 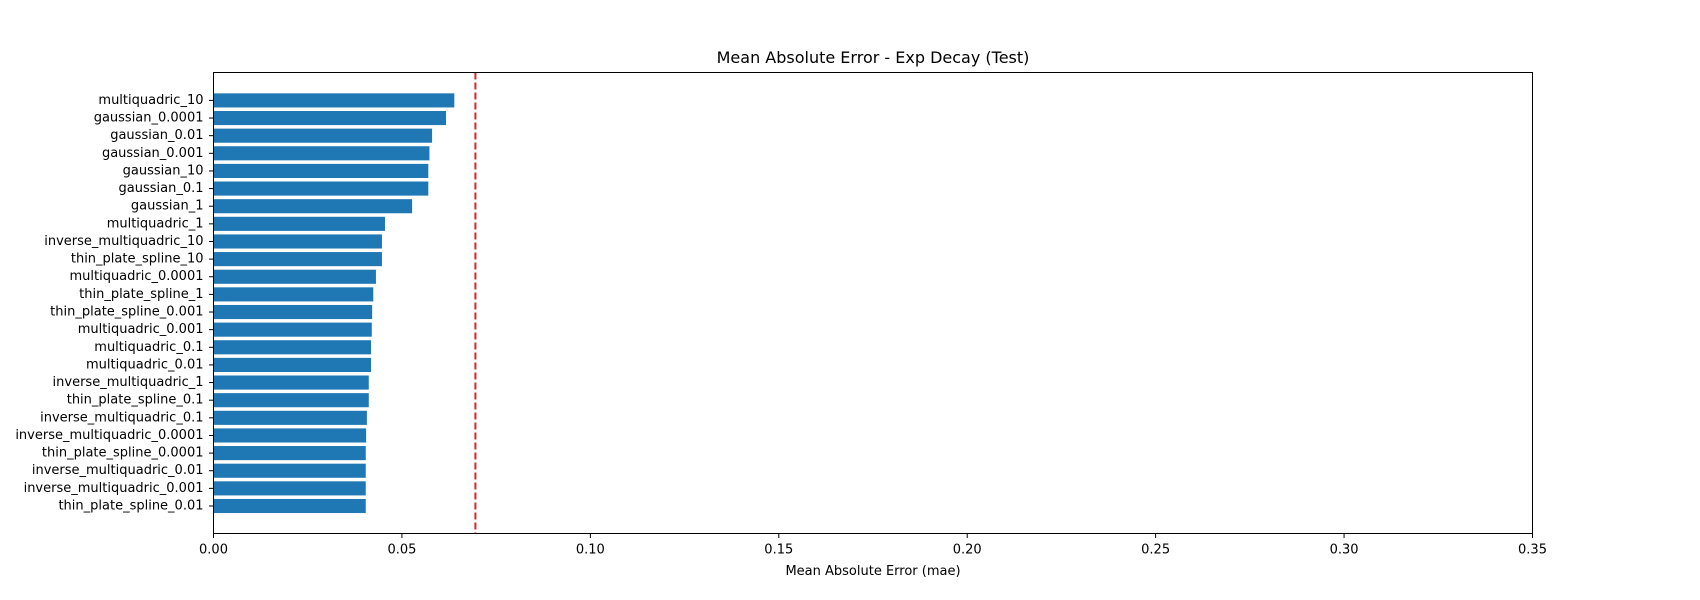 What do you see at coordinates (290, 417) in the screenshot?
I see `bar-inverse_multiquadric_0.1` at bounding box center [290, 417].